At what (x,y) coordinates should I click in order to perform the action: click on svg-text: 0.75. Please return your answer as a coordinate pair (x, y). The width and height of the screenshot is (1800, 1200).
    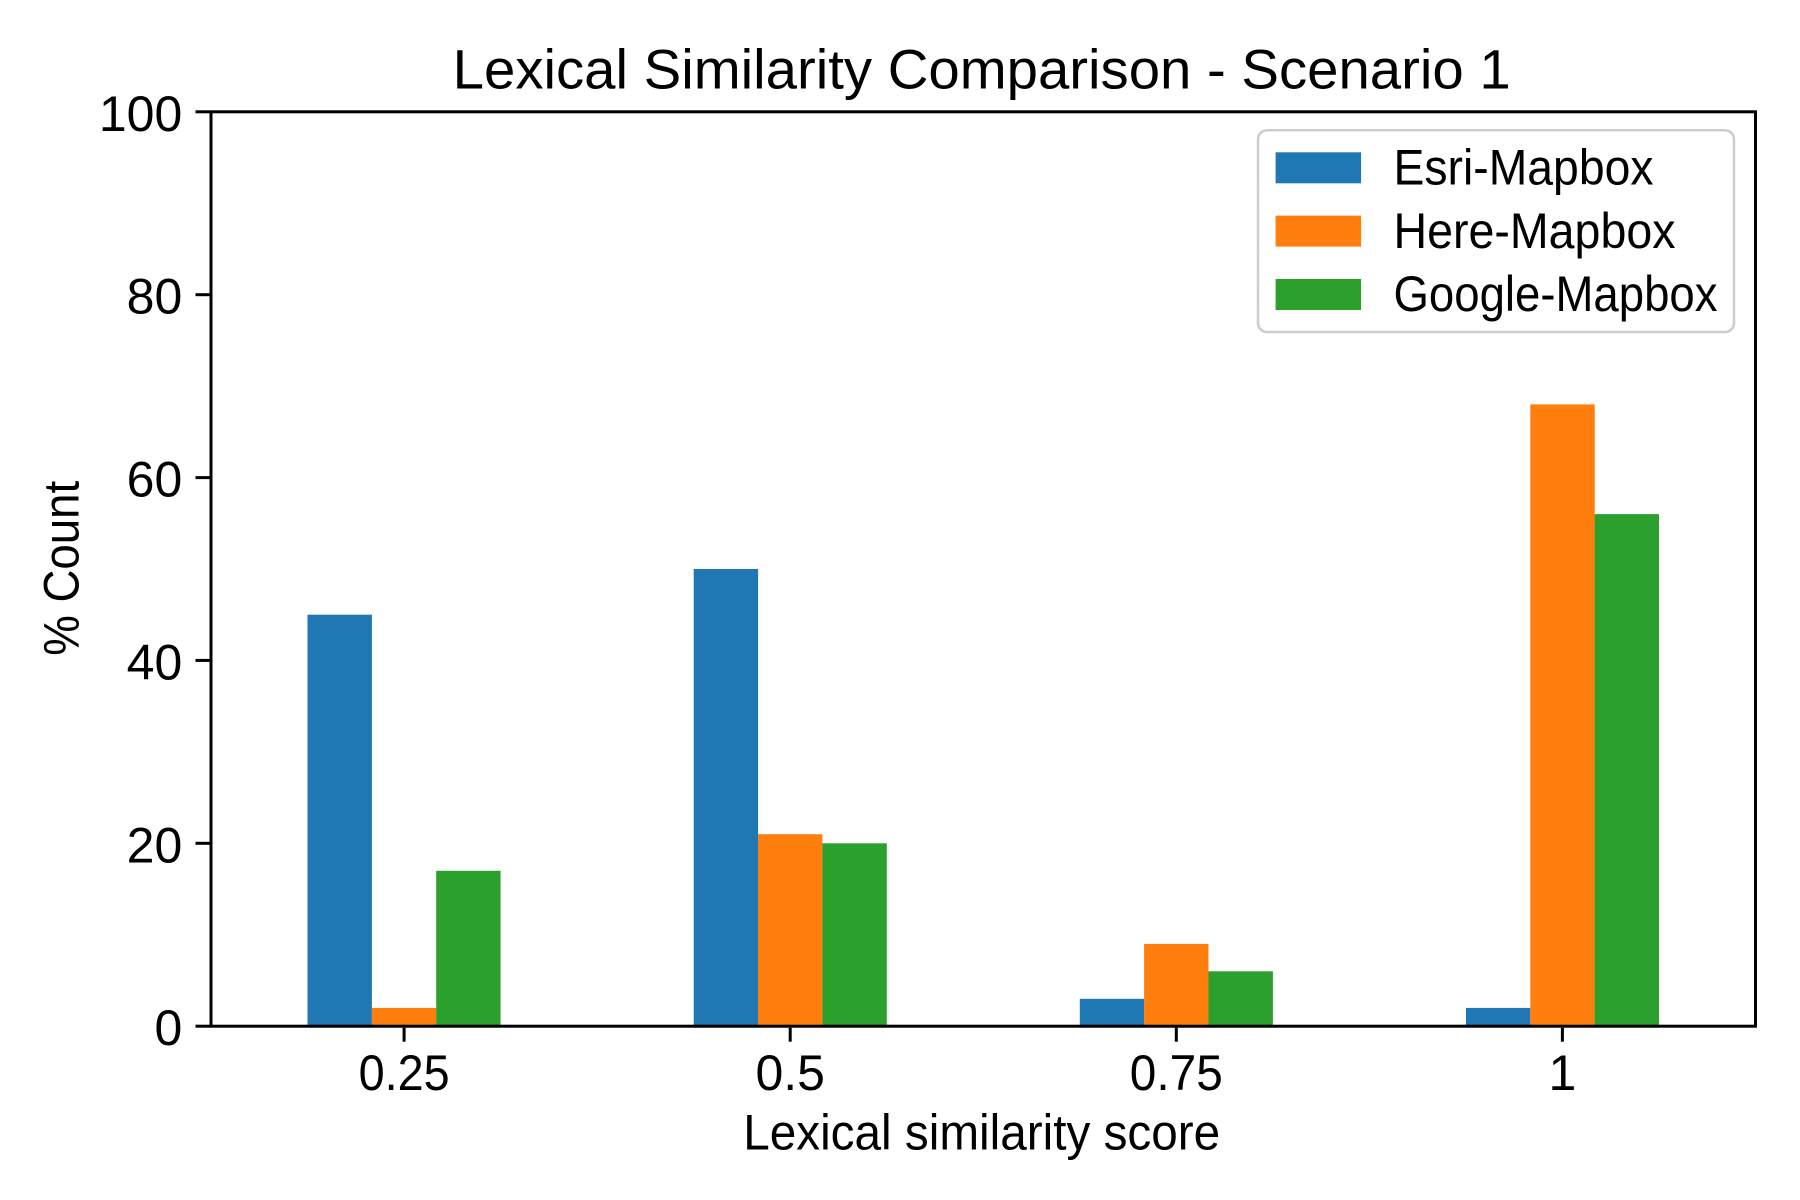
    Looking at the image, I should click on (1176, 1073).